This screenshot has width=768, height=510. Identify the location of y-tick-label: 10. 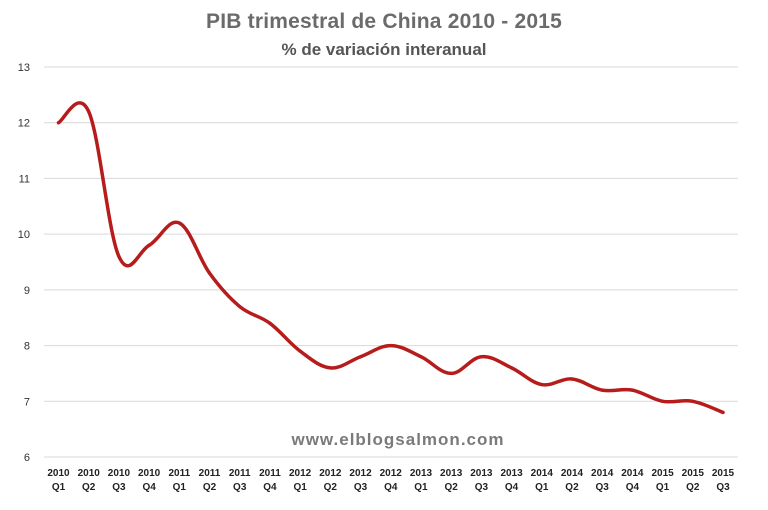
(24, 235).